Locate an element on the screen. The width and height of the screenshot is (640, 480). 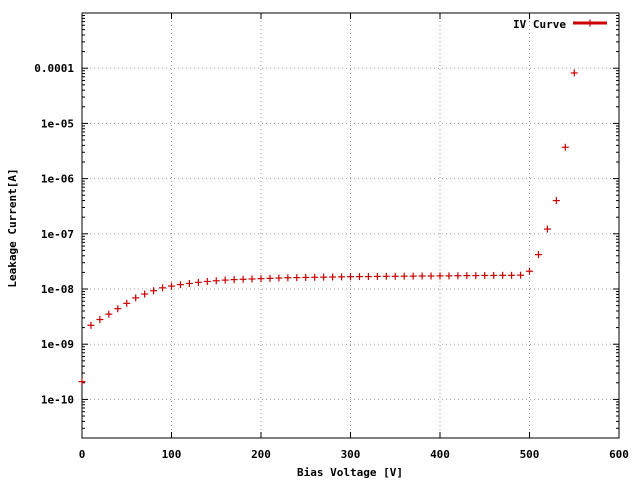
y-tick-label: 0.0001 is located at coordinates (54, 68).